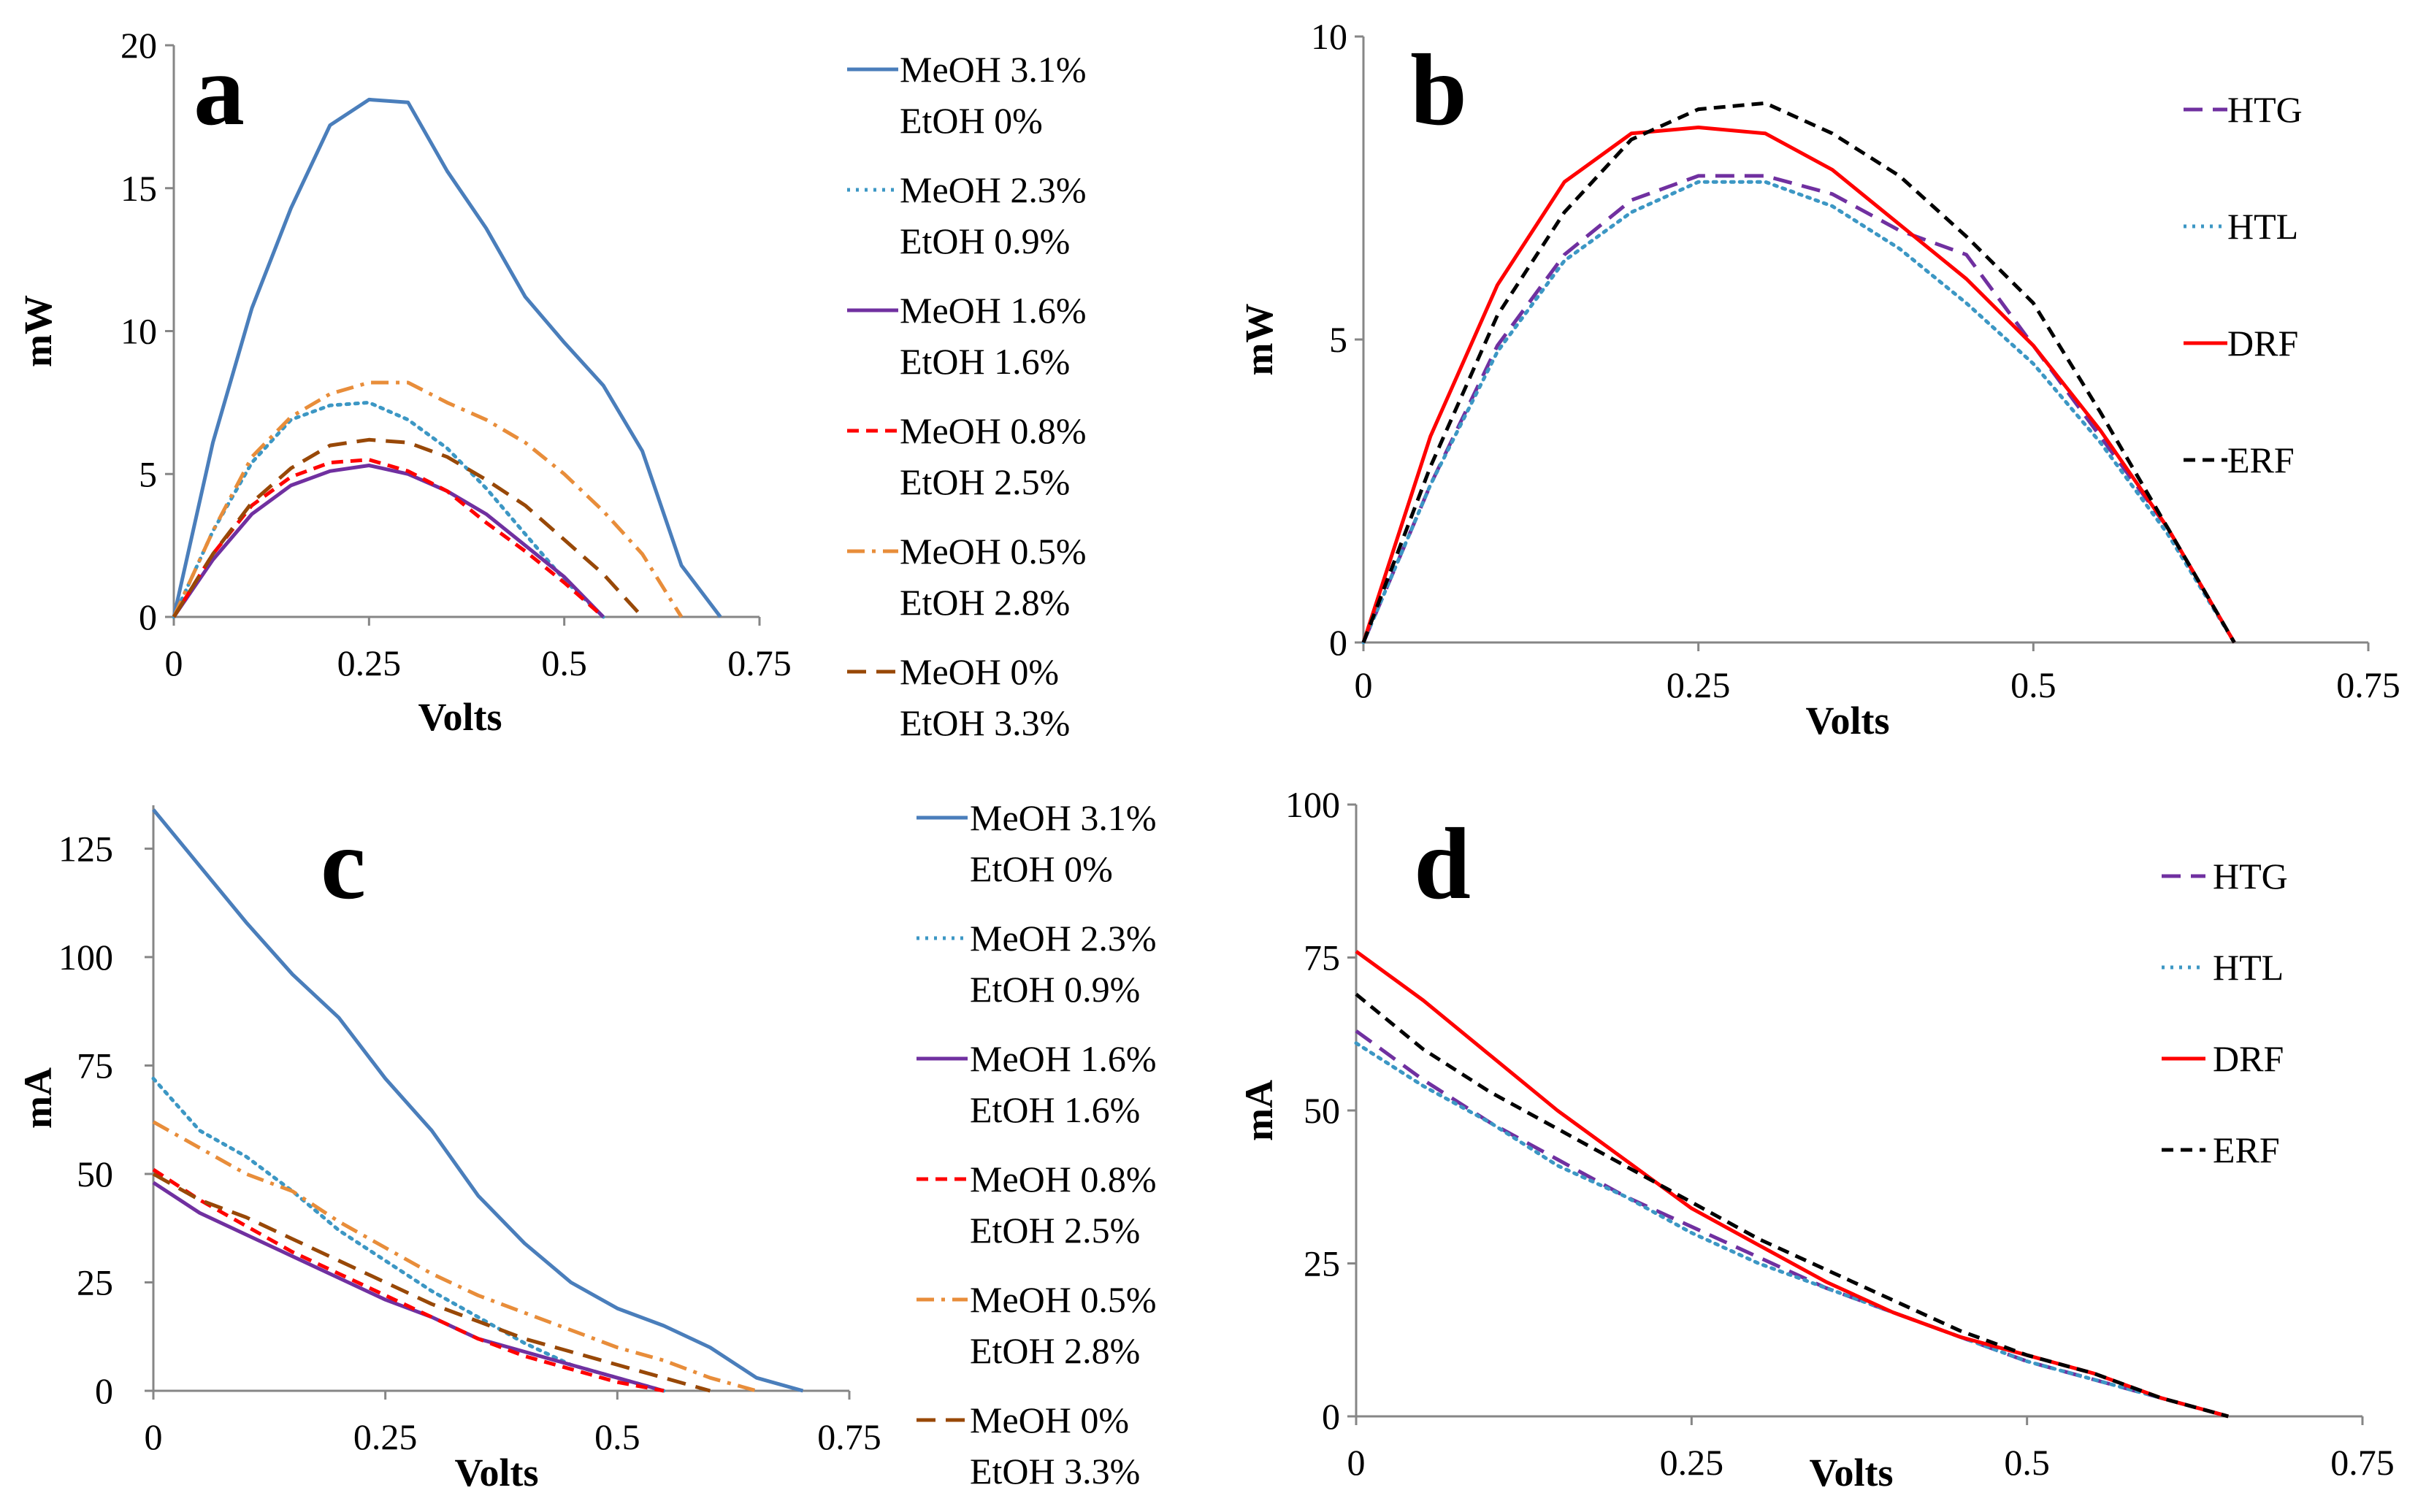 The width and height of the screenshot is (2426, 1512). I want to click on panel-label: a, so click(219, 90).